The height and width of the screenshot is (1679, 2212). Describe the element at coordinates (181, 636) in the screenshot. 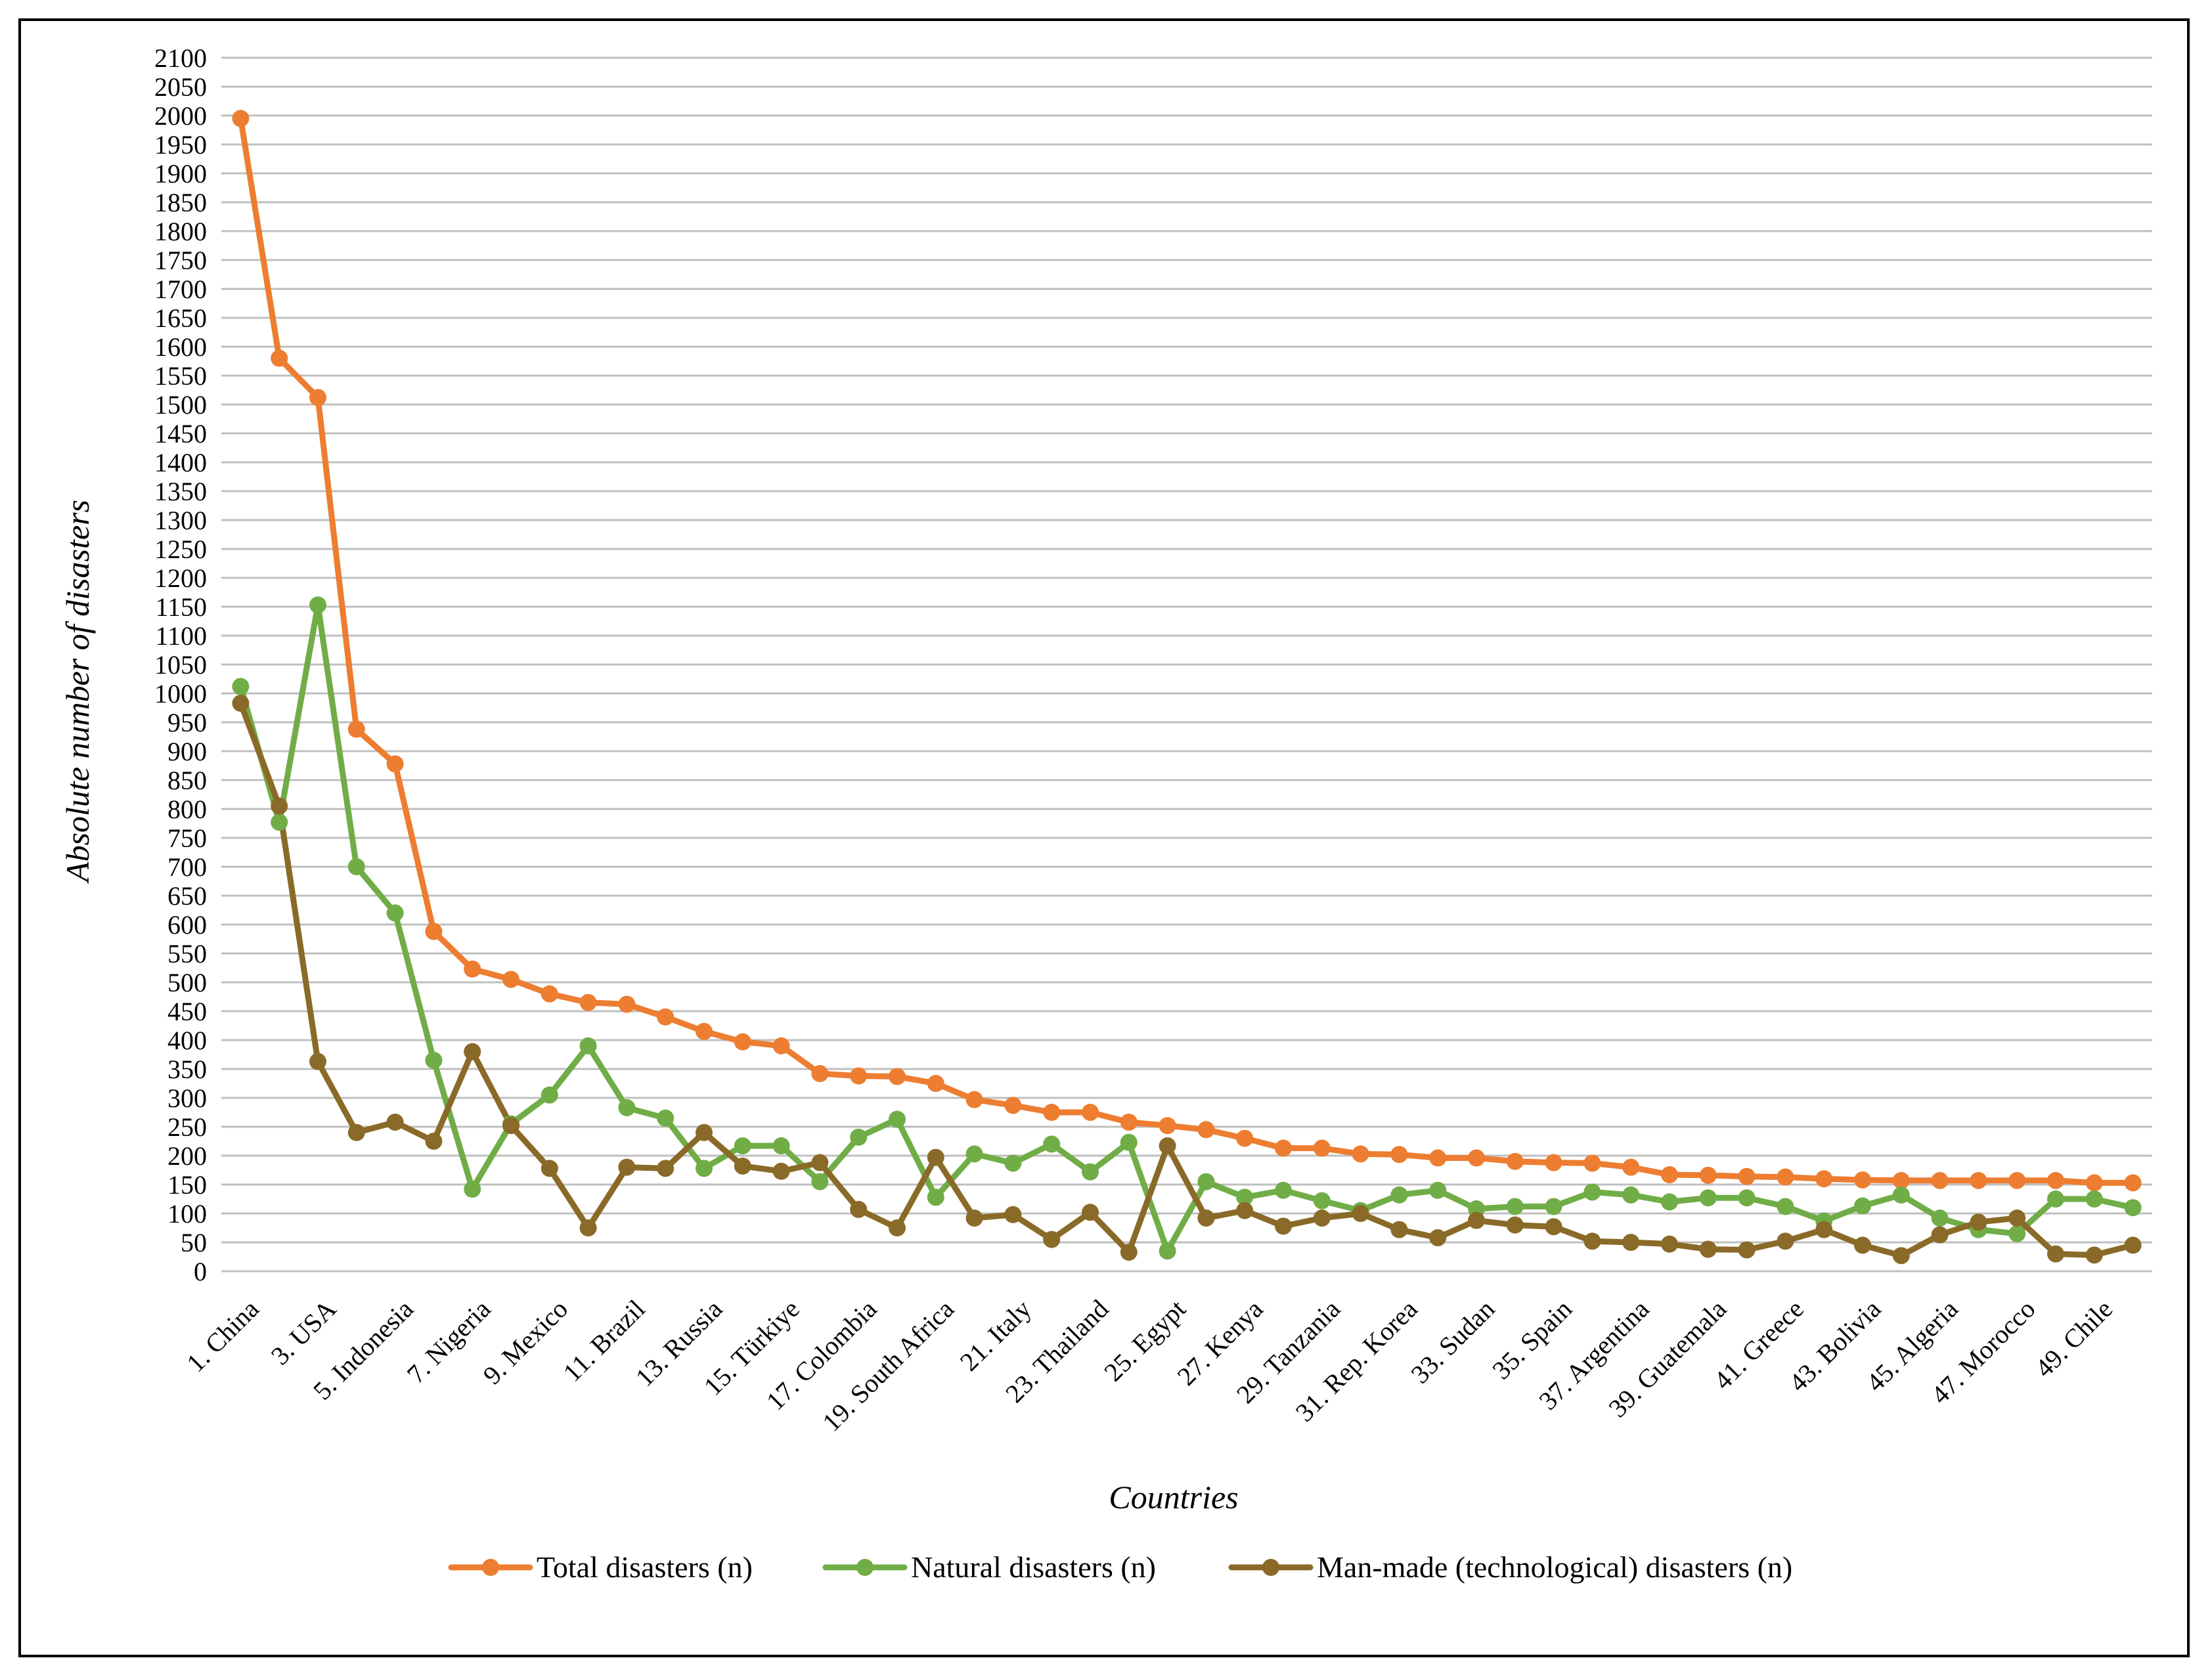

I see `y-tick-label: 1100` at that location.